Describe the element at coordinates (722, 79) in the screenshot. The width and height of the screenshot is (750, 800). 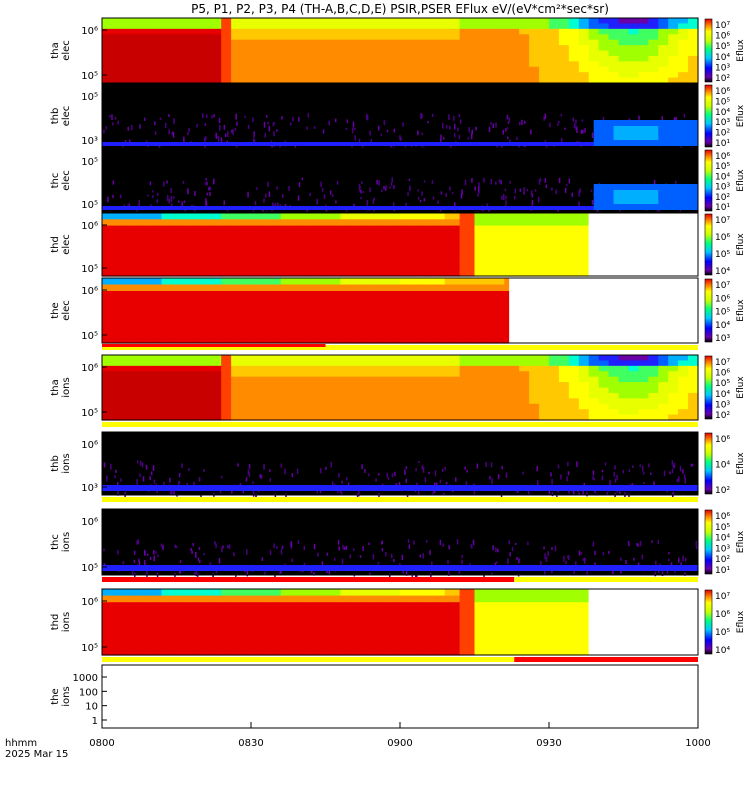
I see `colorbar-tick-label: 10²` at that location.